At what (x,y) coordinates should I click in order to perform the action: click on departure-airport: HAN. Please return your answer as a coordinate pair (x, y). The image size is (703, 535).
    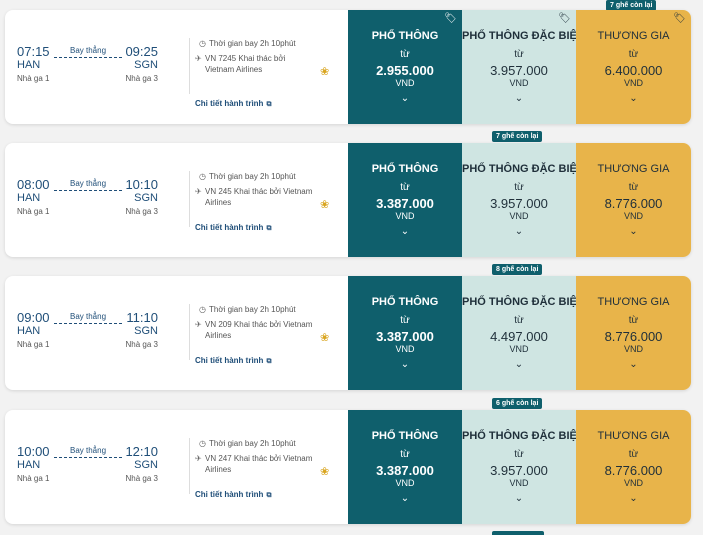
    Looking at the image, I should click on (29, 465).